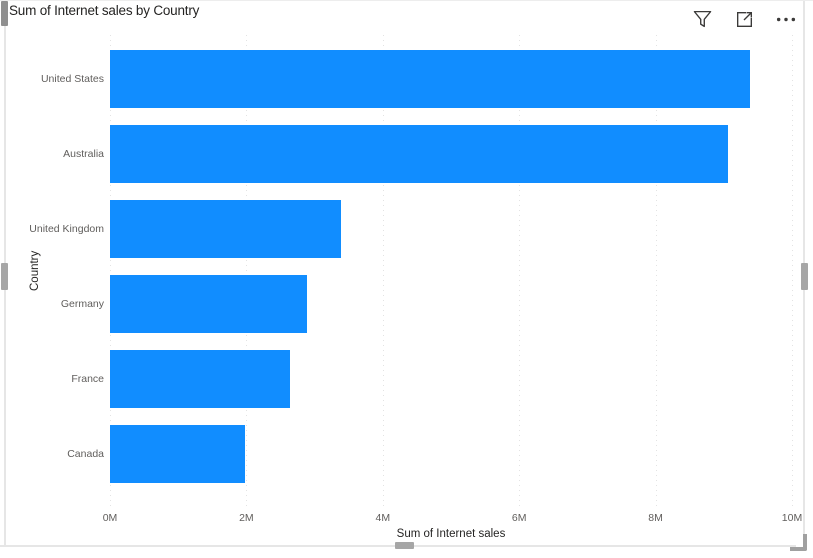 This screenshot has height=558, width=813. What do you see at coordinates (82, 303) in the screenshot?
I see `y-axis-label-germany: Germany` at bounding box center [82, 303].